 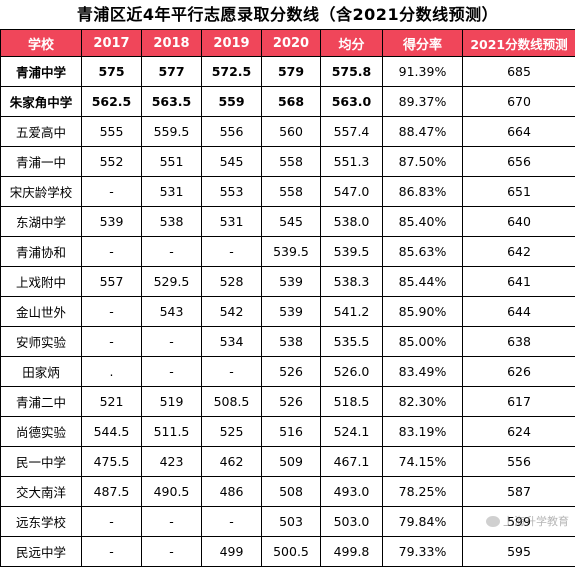 I want to click on cell-school: 金山世外, so click(x=41, y=312).